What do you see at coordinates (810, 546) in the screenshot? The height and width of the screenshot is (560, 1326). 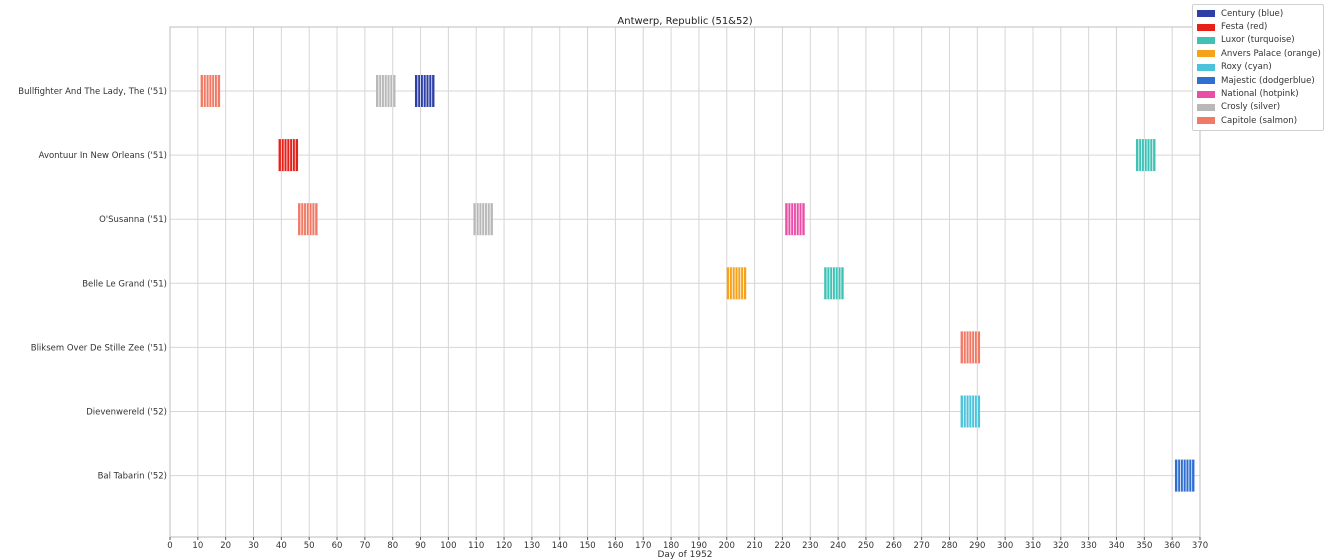 I see `x-tick-label: 230` at bounding box center [810, 546].